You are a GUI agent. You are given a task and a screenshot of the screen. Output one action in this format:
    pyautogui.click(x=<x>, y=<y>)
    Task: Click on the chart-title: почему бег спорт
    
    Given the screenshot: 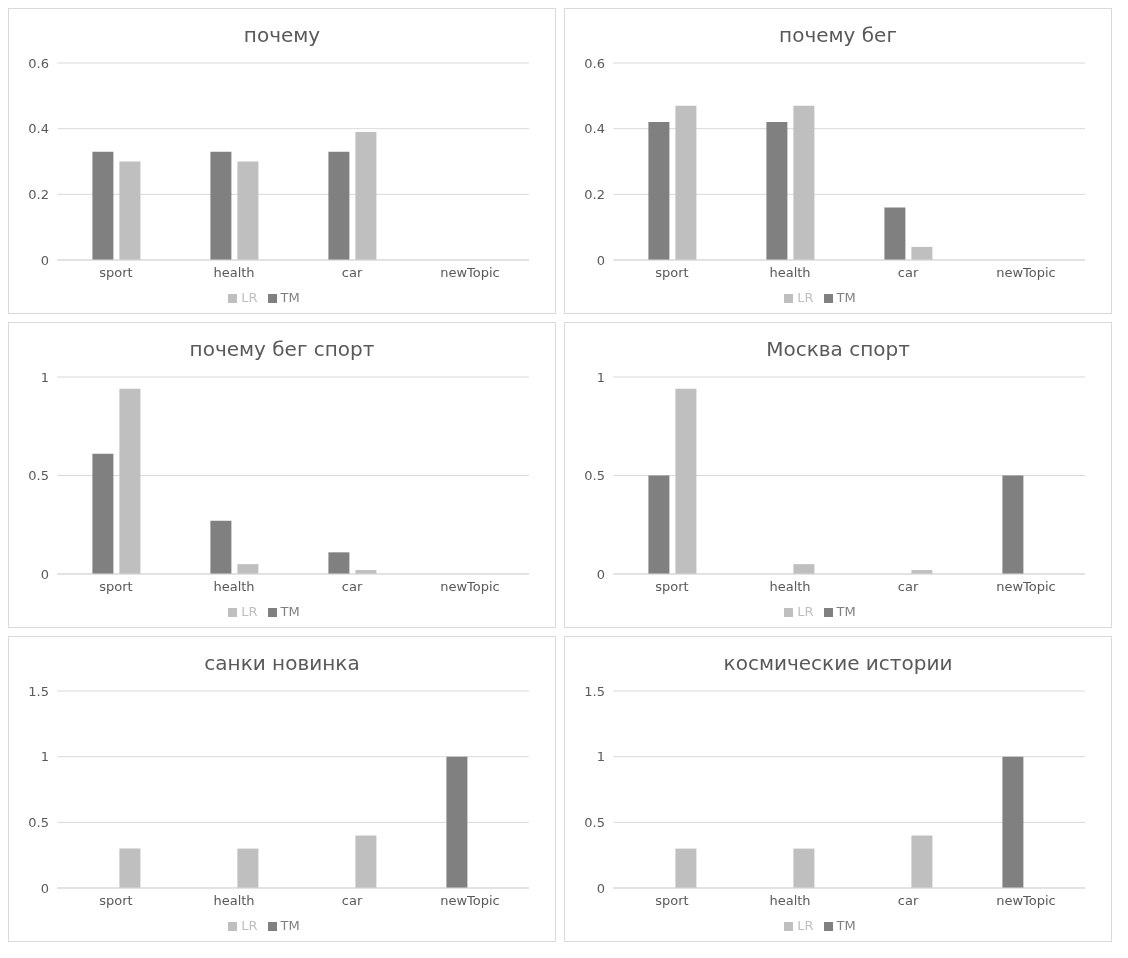 What is the action you would take?
    pyautogui.click(x=282, y=350)
    